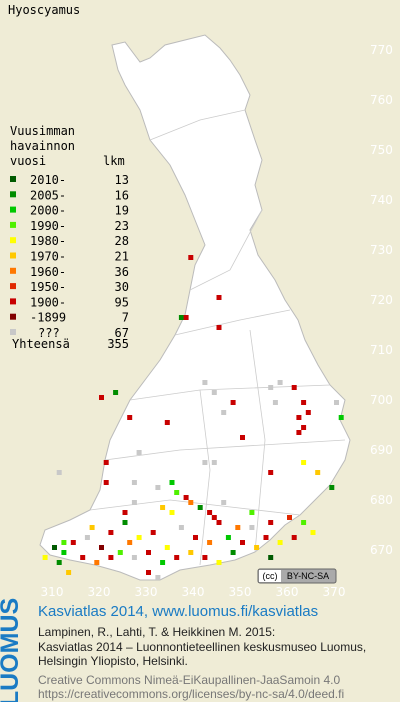 The height and width of the screenshot is (702, 400). I want to click on x-tick-label: 320, so click(99, 592).